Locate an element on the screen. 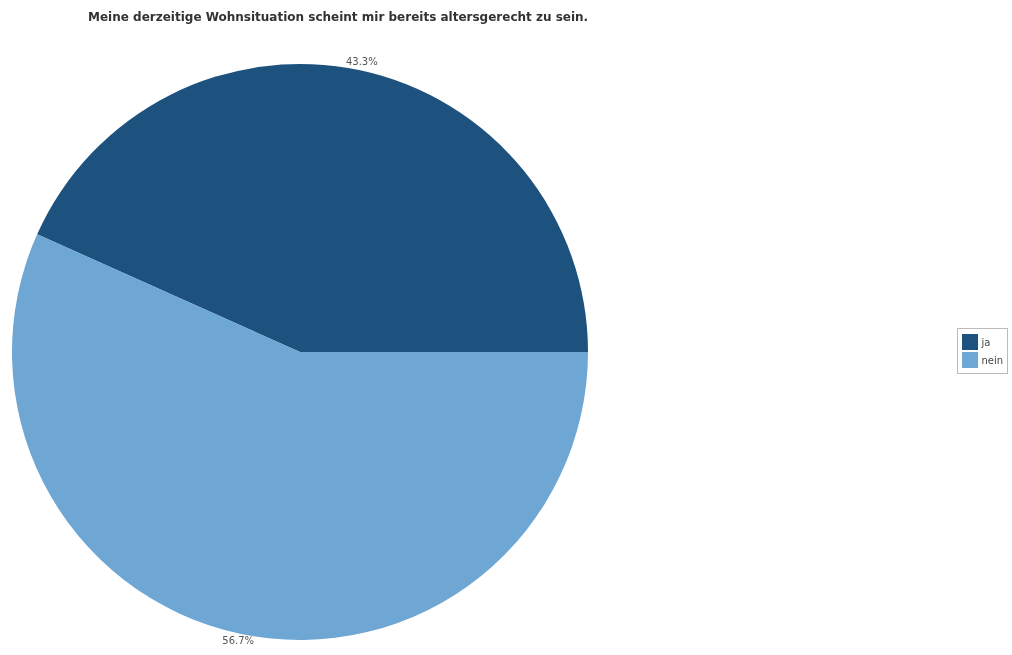  data-label: 56.7% is located at coordinates (238, 641).